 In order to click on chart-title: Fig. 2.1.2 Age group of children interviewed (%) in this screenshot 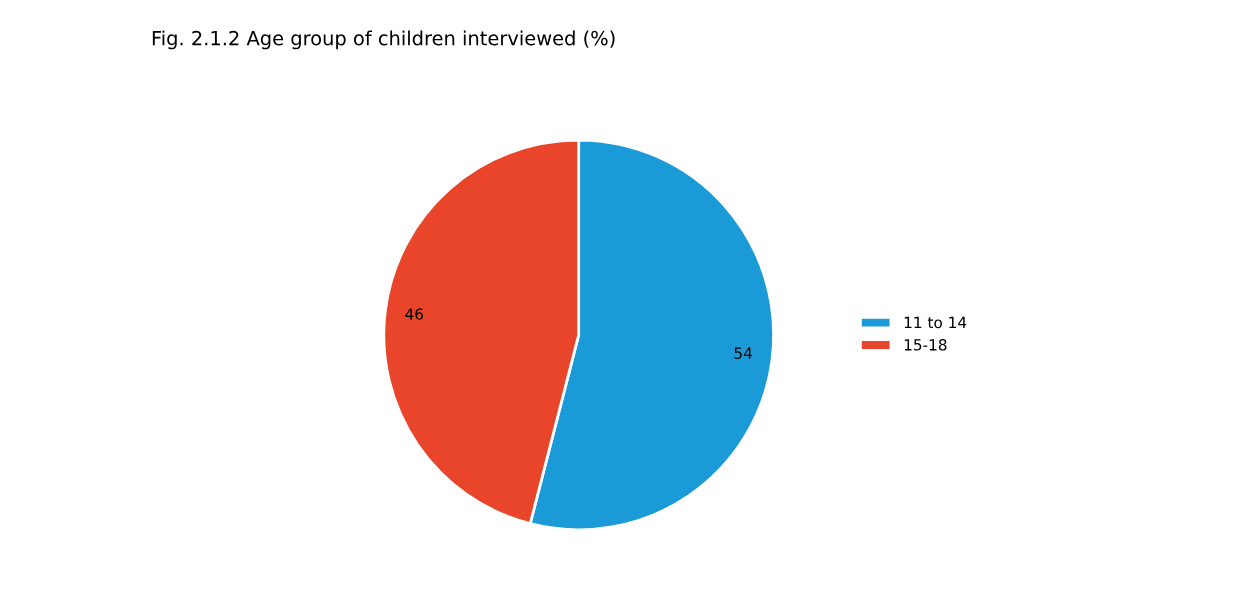, I will do `click(383, 40)`.